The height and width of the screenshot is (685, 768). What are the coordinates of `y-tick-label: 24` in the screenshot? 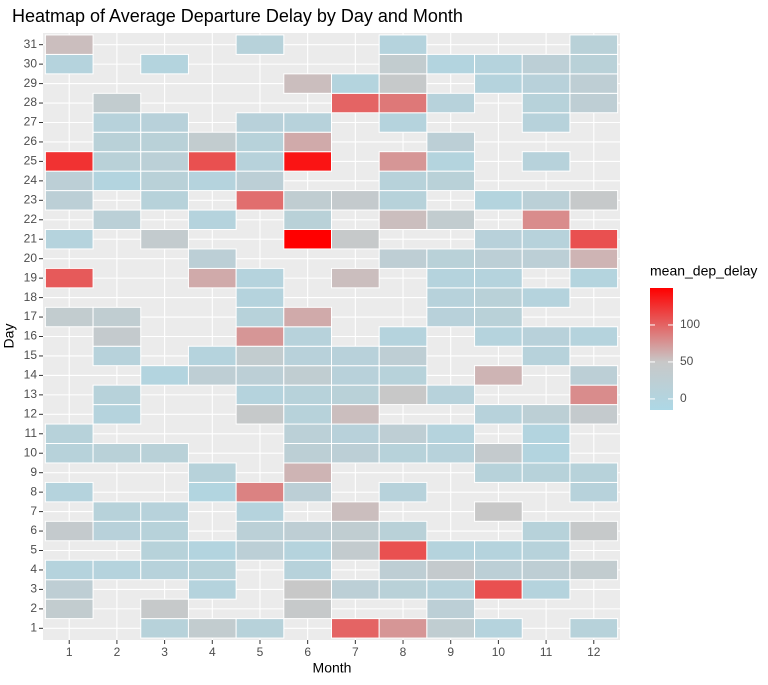 It's located at (31, 180).